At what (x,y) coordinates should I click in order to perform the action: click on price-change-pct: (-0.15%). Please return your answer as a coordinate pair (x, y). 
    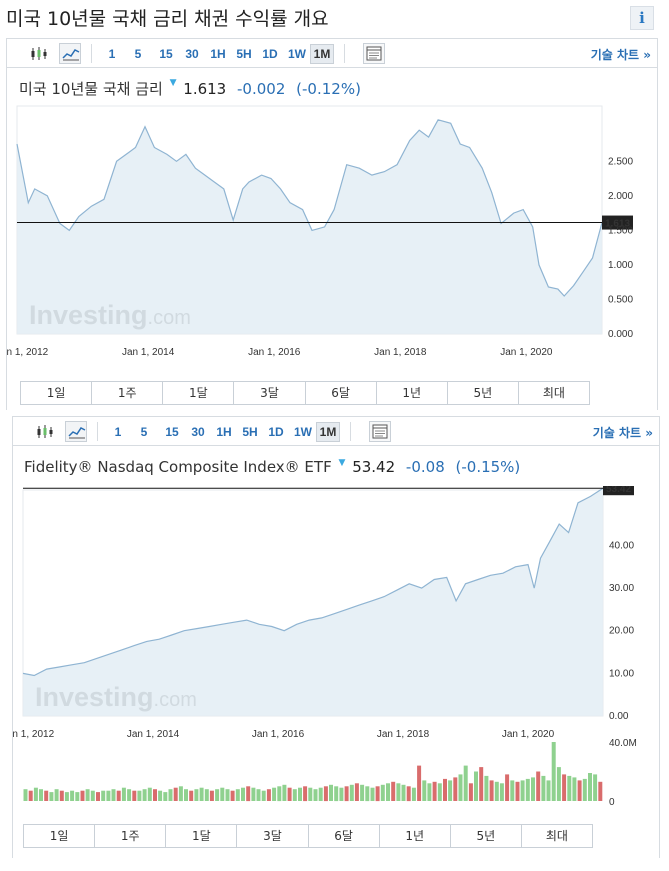
    Looking at the image, I should click on (488, 467).